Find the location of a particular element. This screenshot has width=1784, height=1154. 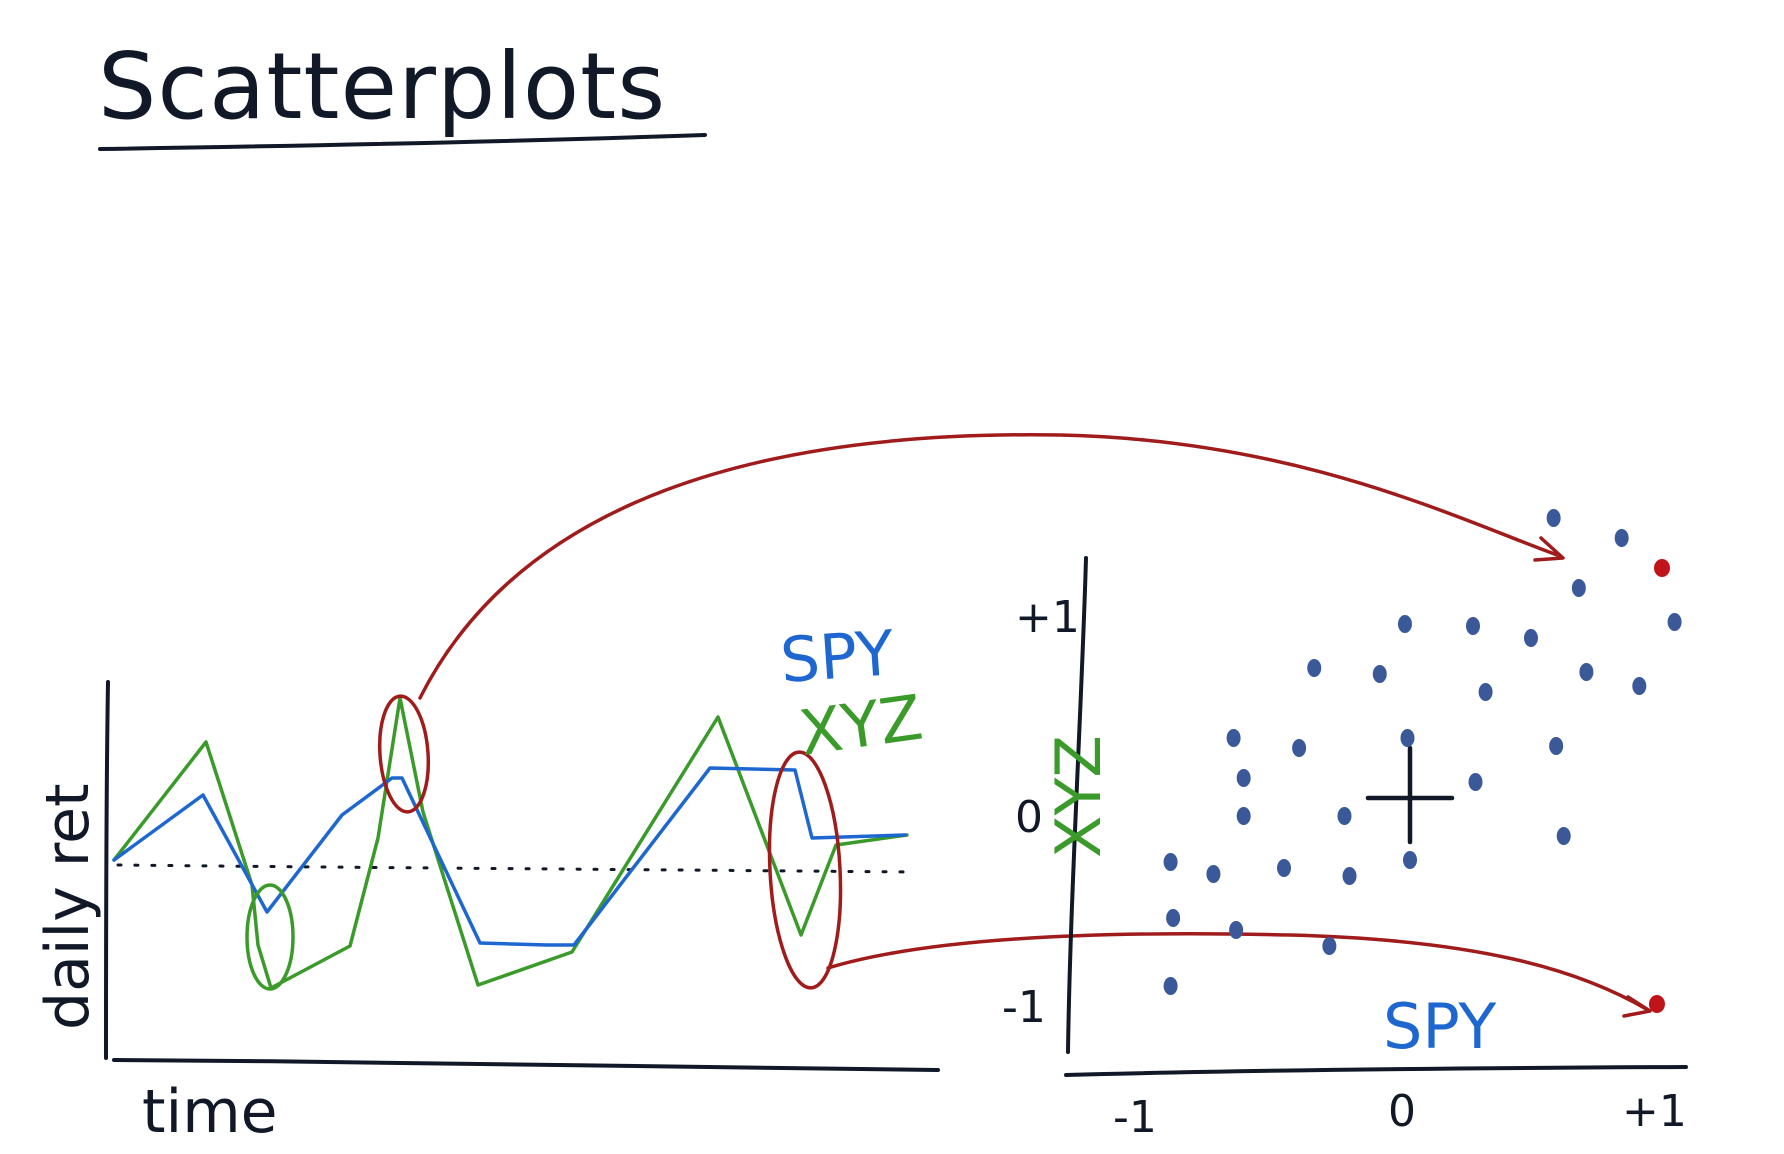

page-title: Scatterplots is located at coordinates (382, 86).